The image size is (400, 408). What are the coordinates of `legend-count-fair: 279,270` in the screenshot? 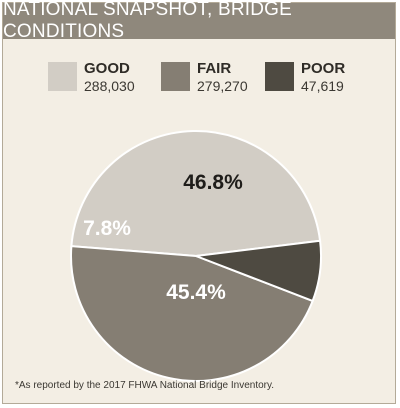 It's located at (222, 86).